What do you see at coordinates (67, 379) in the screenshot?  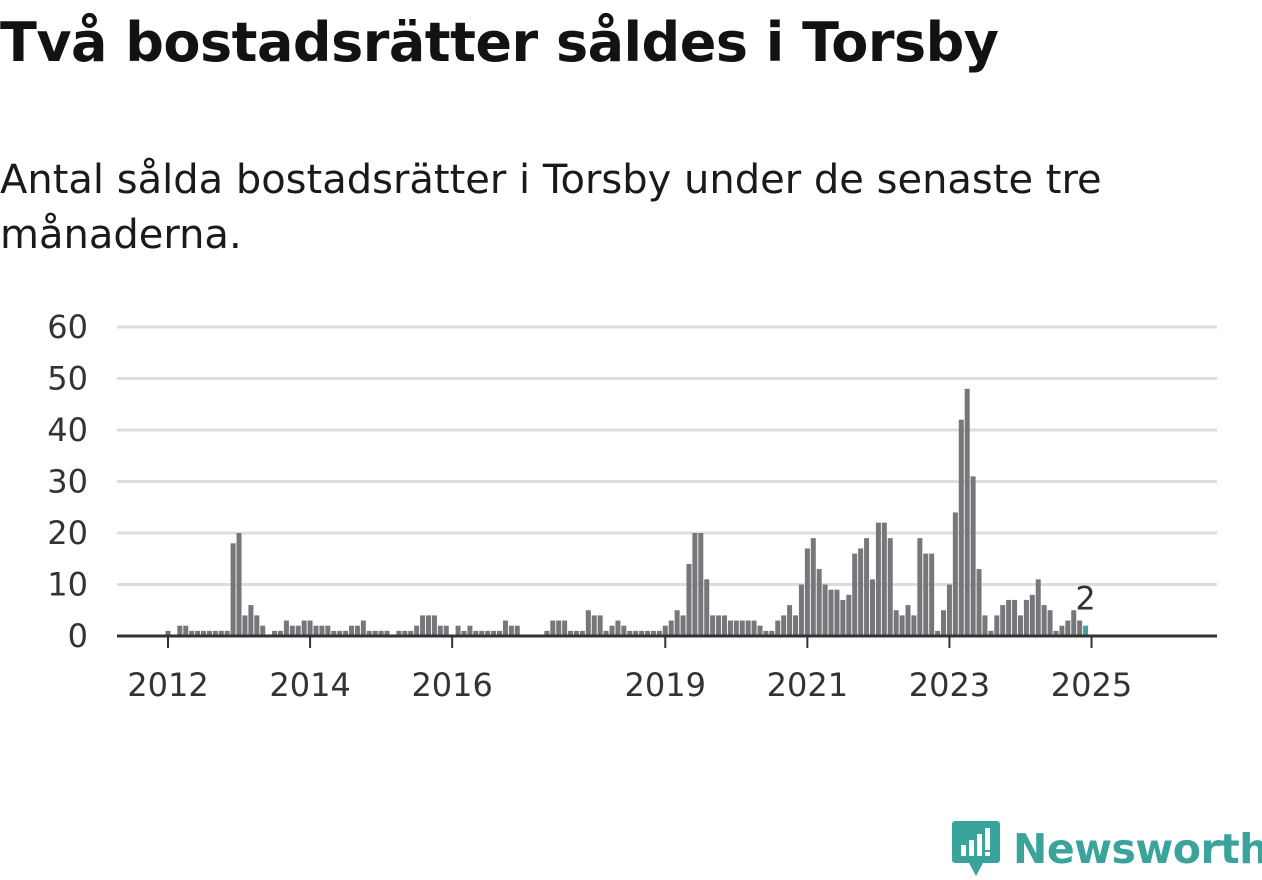 I see `y-tick-label: 50` at bounding box center [67, 379].